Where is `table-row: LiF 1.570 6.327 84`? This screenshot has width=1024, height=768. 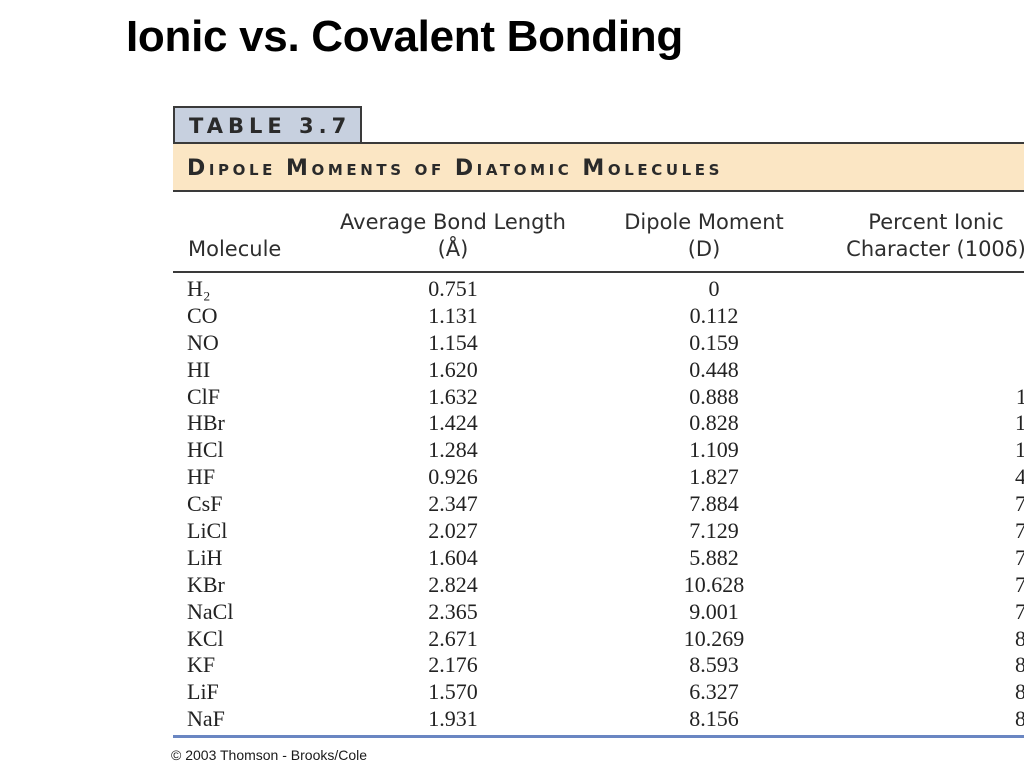
table-row: LiF 1.570 6.327 84 is located at coordinates (598, 692).